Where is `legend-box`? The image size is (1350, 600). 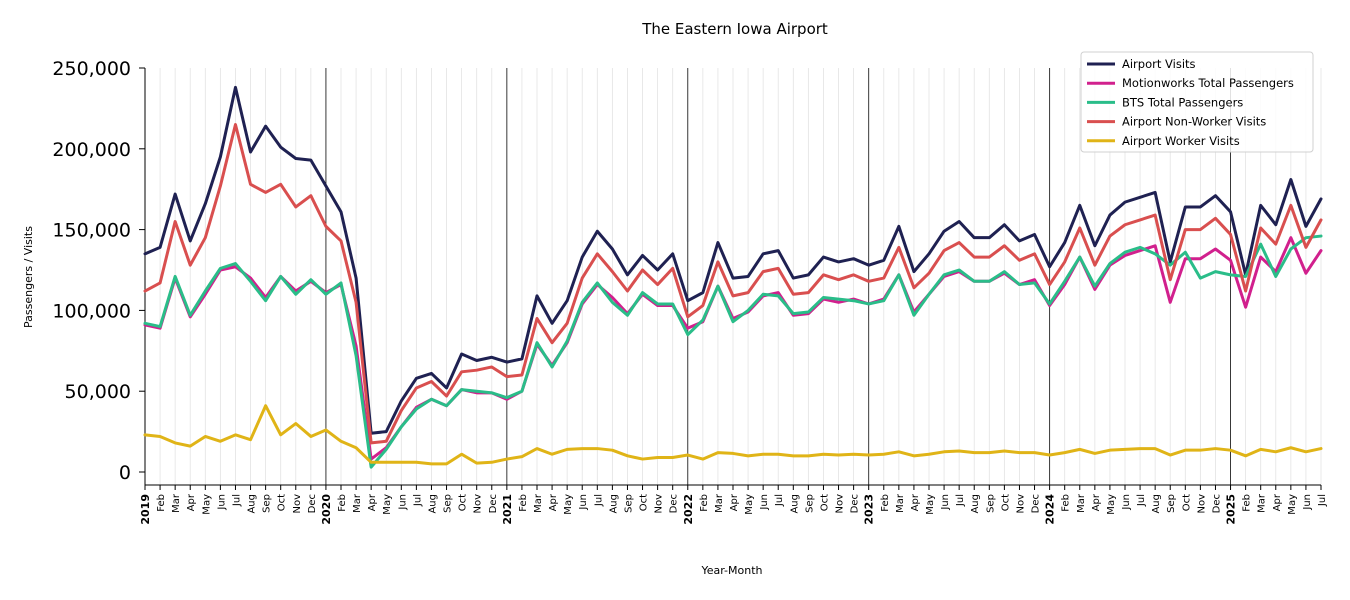
legend-box is located at coordinates (1197, 102).